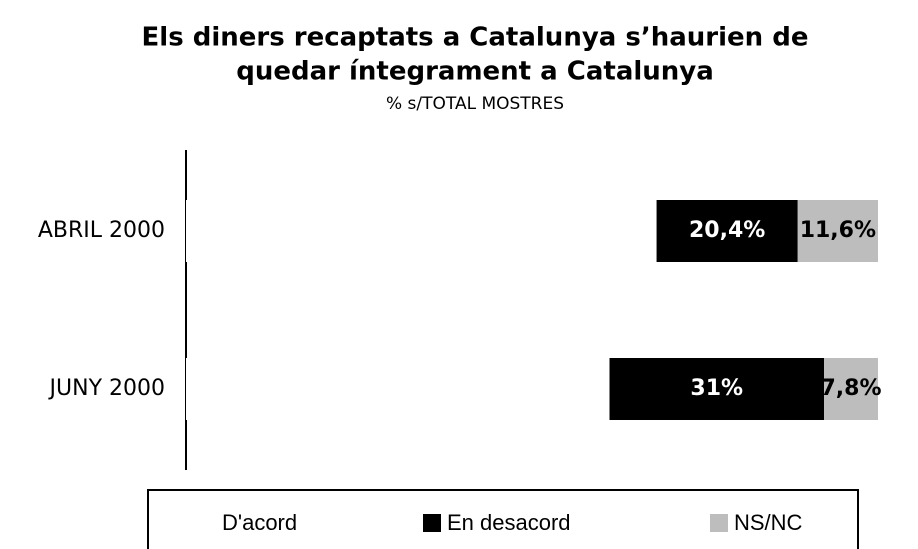 This screenshot has width=918, height=549. I want to click on y-tick-label: JUNY 2000, so click(106, 388).